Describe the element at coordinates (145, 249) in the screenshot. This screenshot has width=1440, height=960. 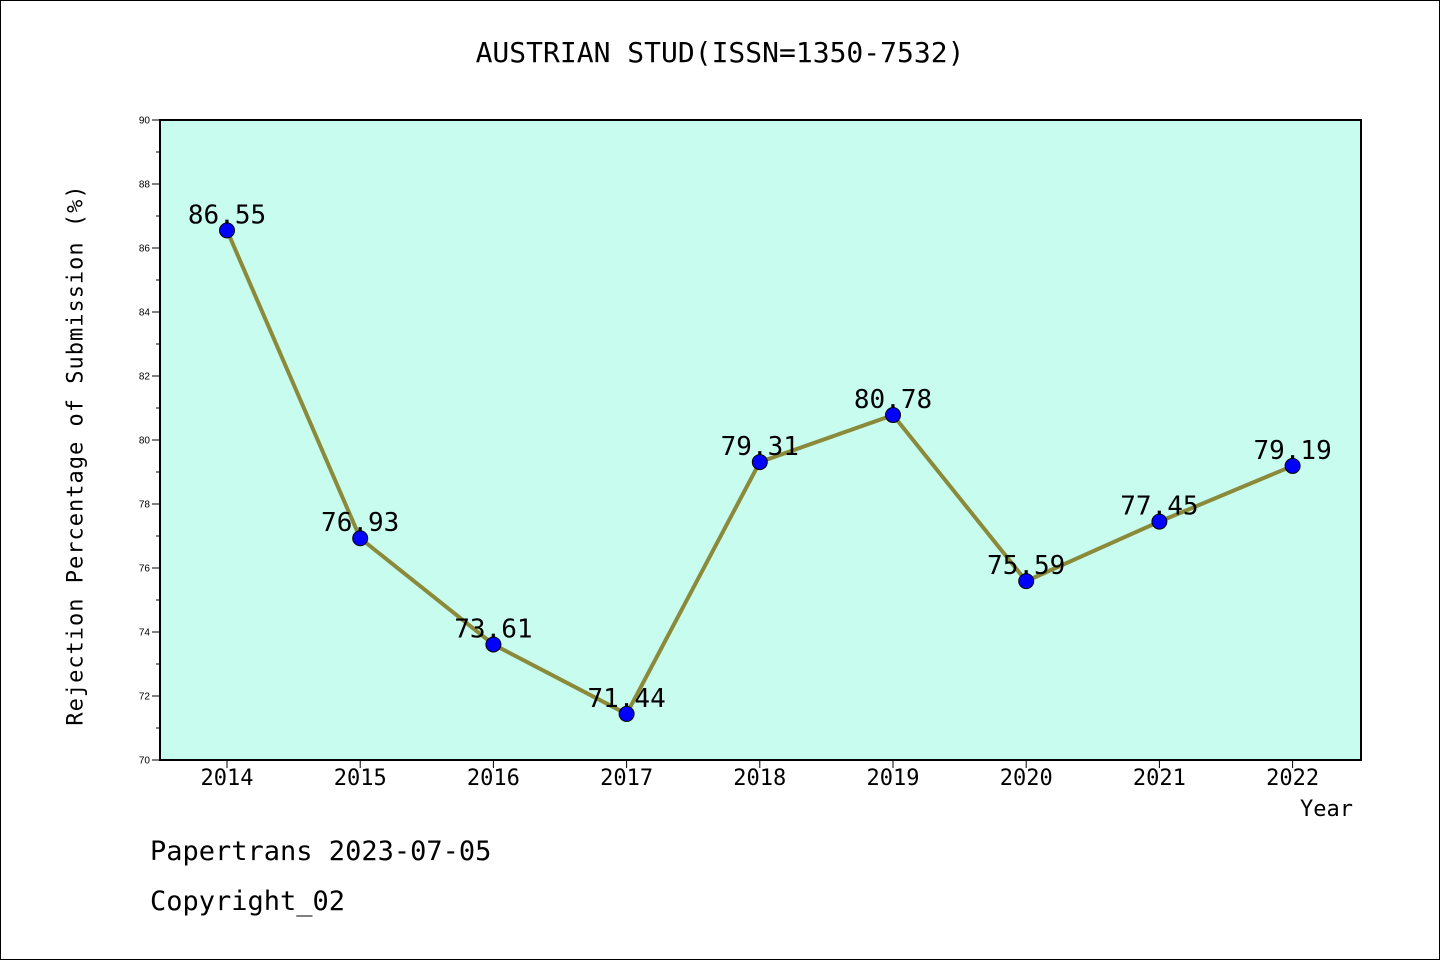
I see `y-tick-label: 86` at that location.